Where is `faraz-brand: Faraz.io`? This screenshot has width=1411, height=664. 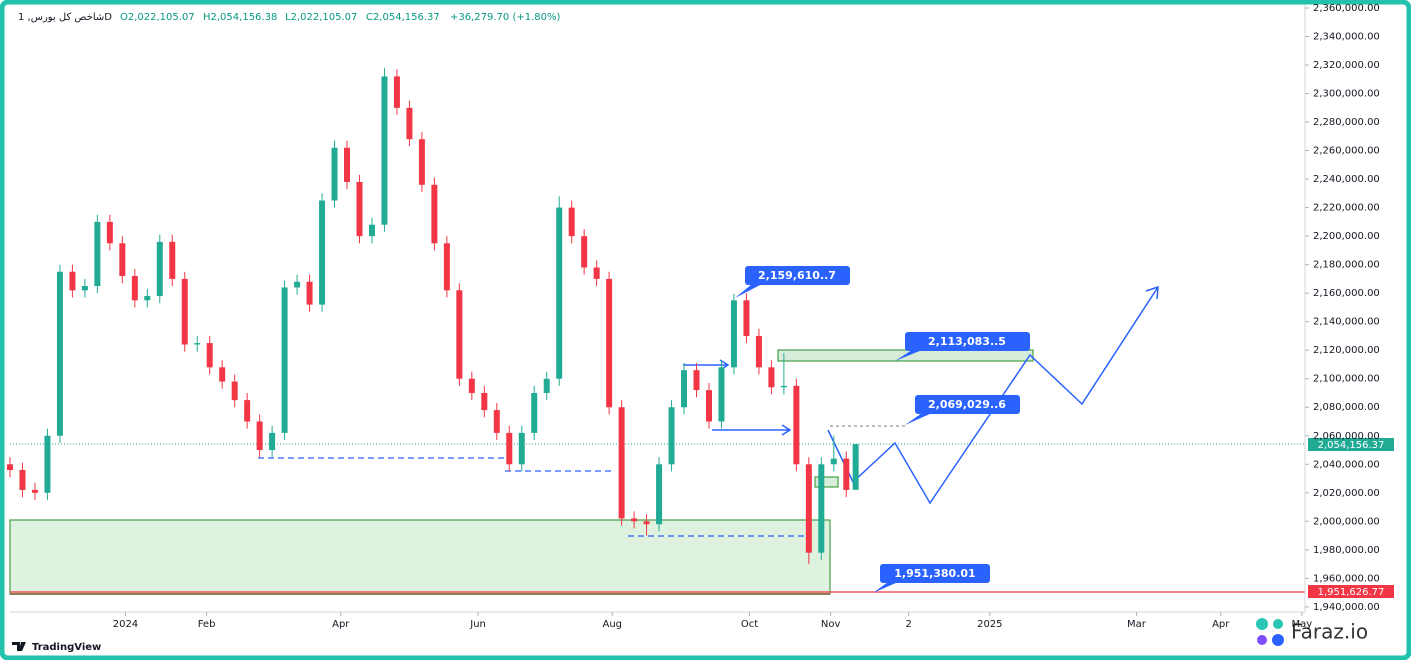
faraz-brand: Faraz.io is located at coordinates (1329, 632).